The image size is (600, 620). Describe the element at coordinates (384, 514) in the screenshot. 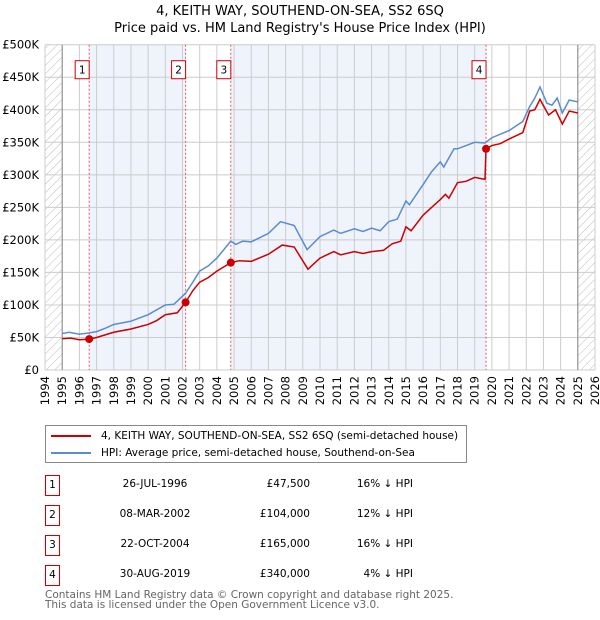

I see `sale-hpi-diff: 12% ↓ HPI` at that location.